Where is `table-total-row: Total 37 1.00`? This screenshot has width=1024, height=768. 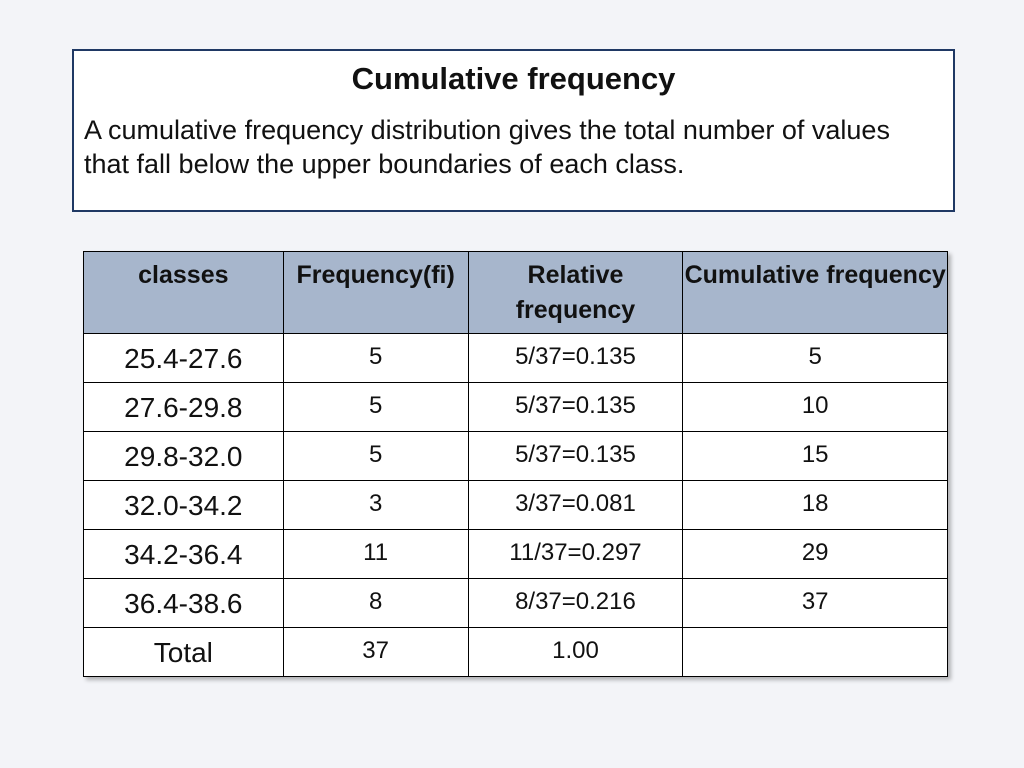 table-total-row: Total 37 1.00 is located at coordinates (515, 652).